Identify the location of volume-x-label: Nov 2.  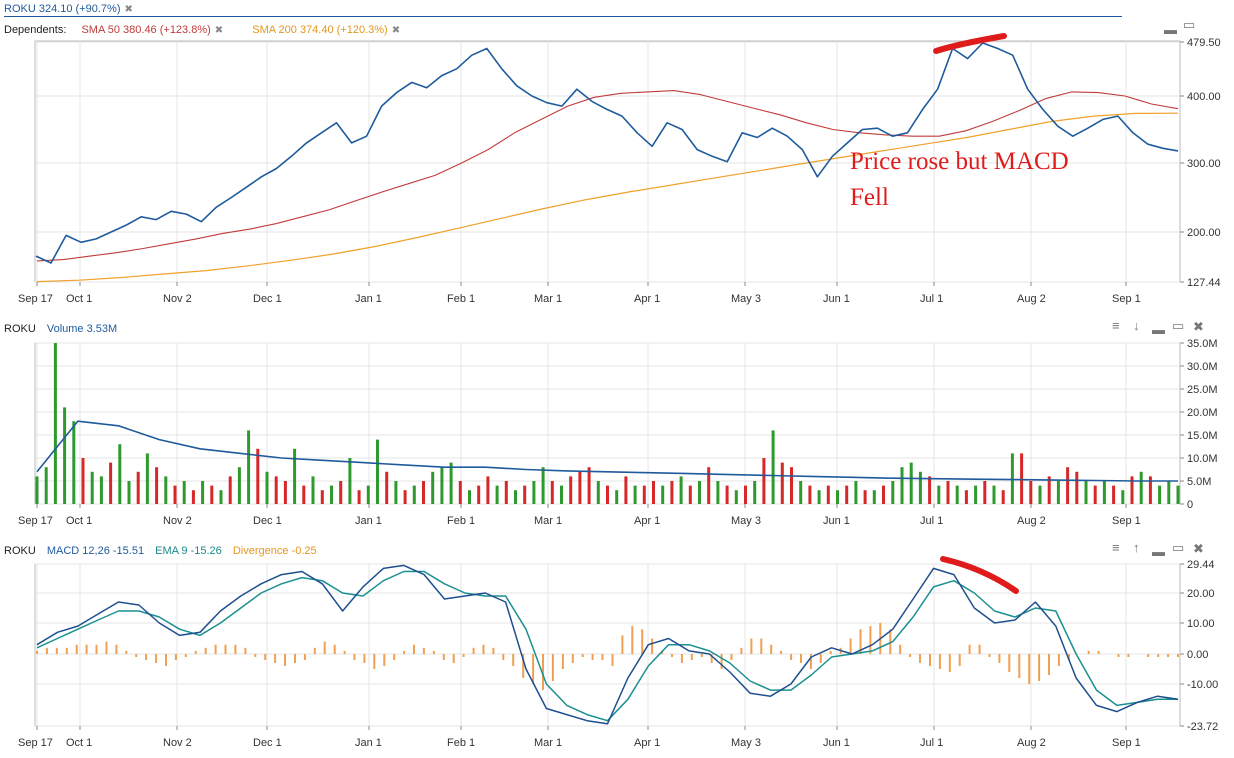
(177, 521).